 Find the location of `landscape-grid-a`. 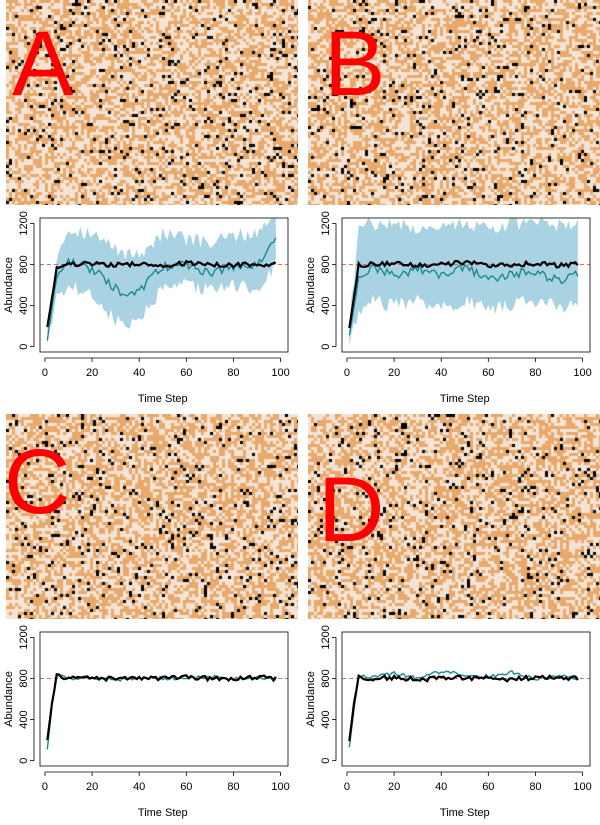

landscape-grid-a is located at coordinates (152, 102).